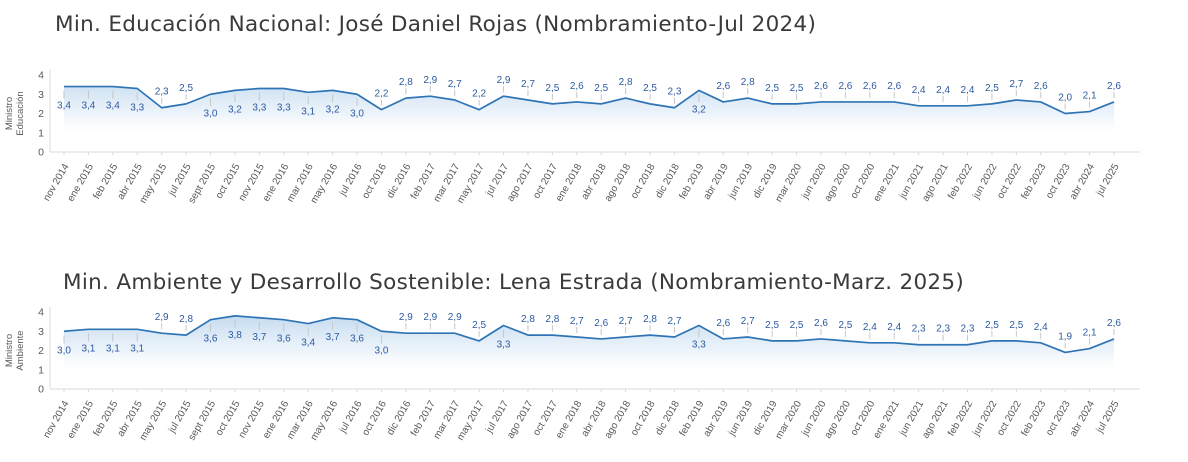 The height and width of the screenshot is (462, 1188). Describe the element at coordinates (381, 94) in the screenshot. I see `data-label: 2,2` at that location.